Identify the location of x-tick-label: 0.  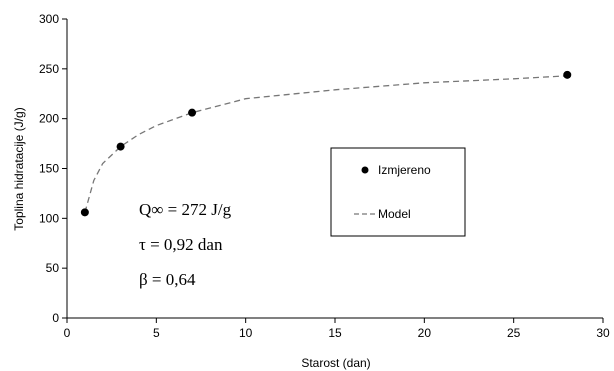
(67, 333).